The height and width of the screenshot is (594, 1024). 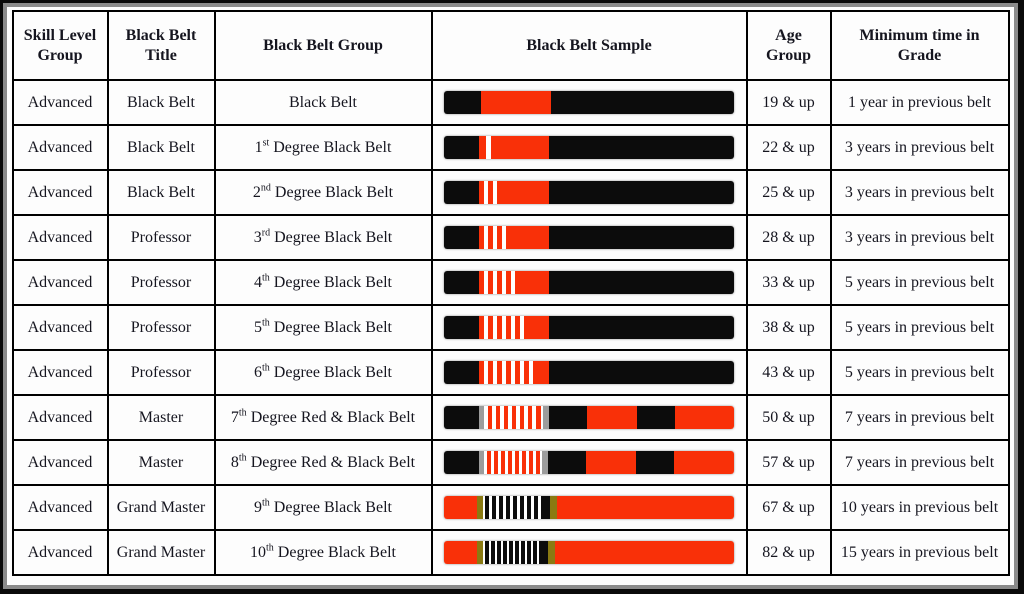 What do you see at coordinates (323, 102) in the screenshot?
I see `belt-group-label: Black Belt` at bounding box center [323, 102].